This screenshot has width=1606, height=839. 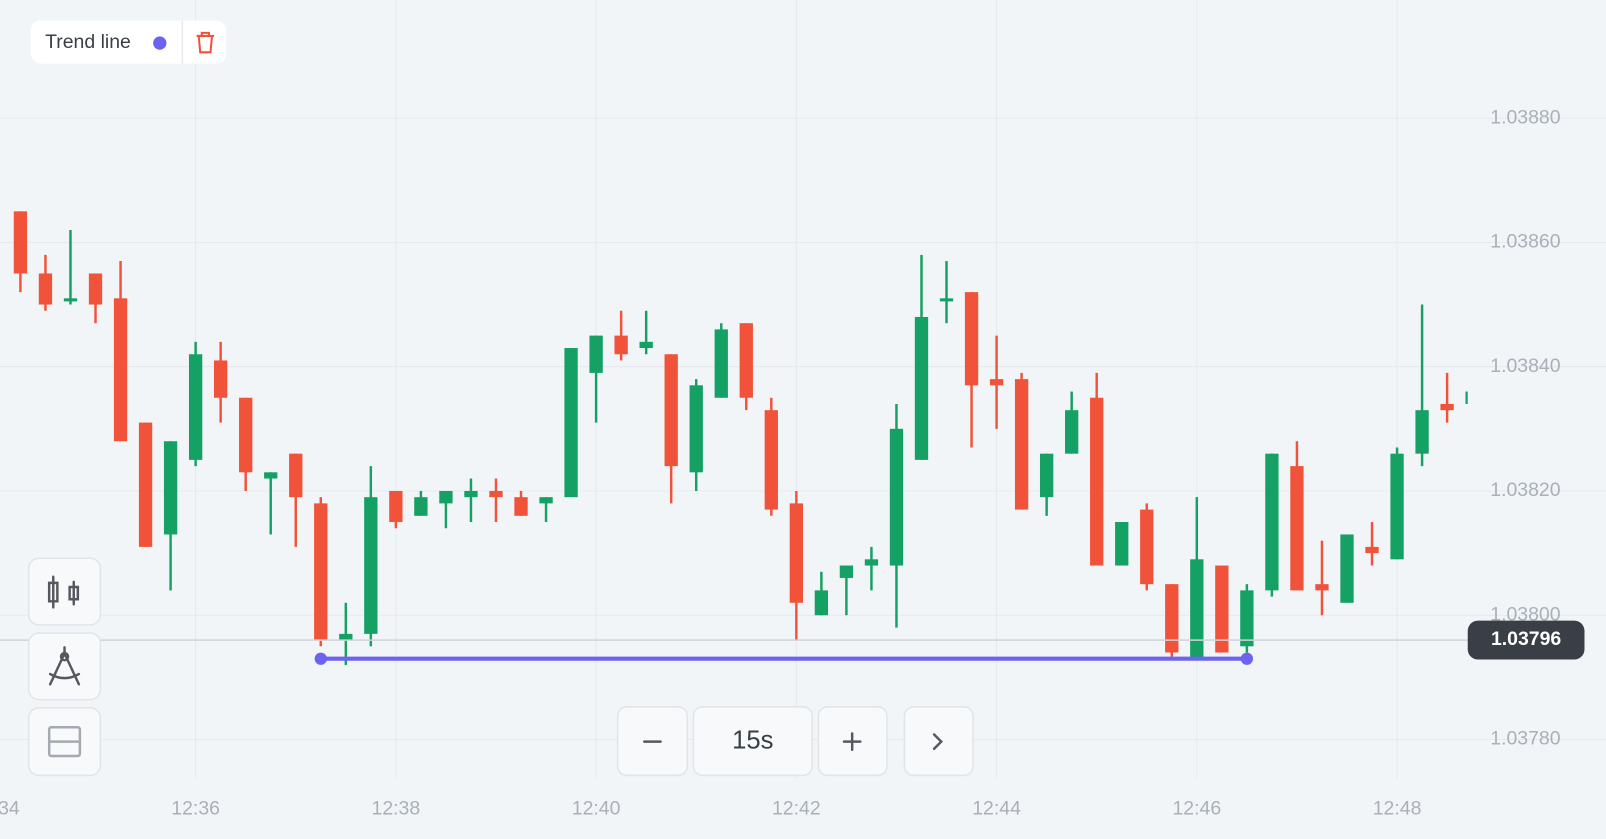 I want to click on interval-label: 15s, so click(x=752, y=740).